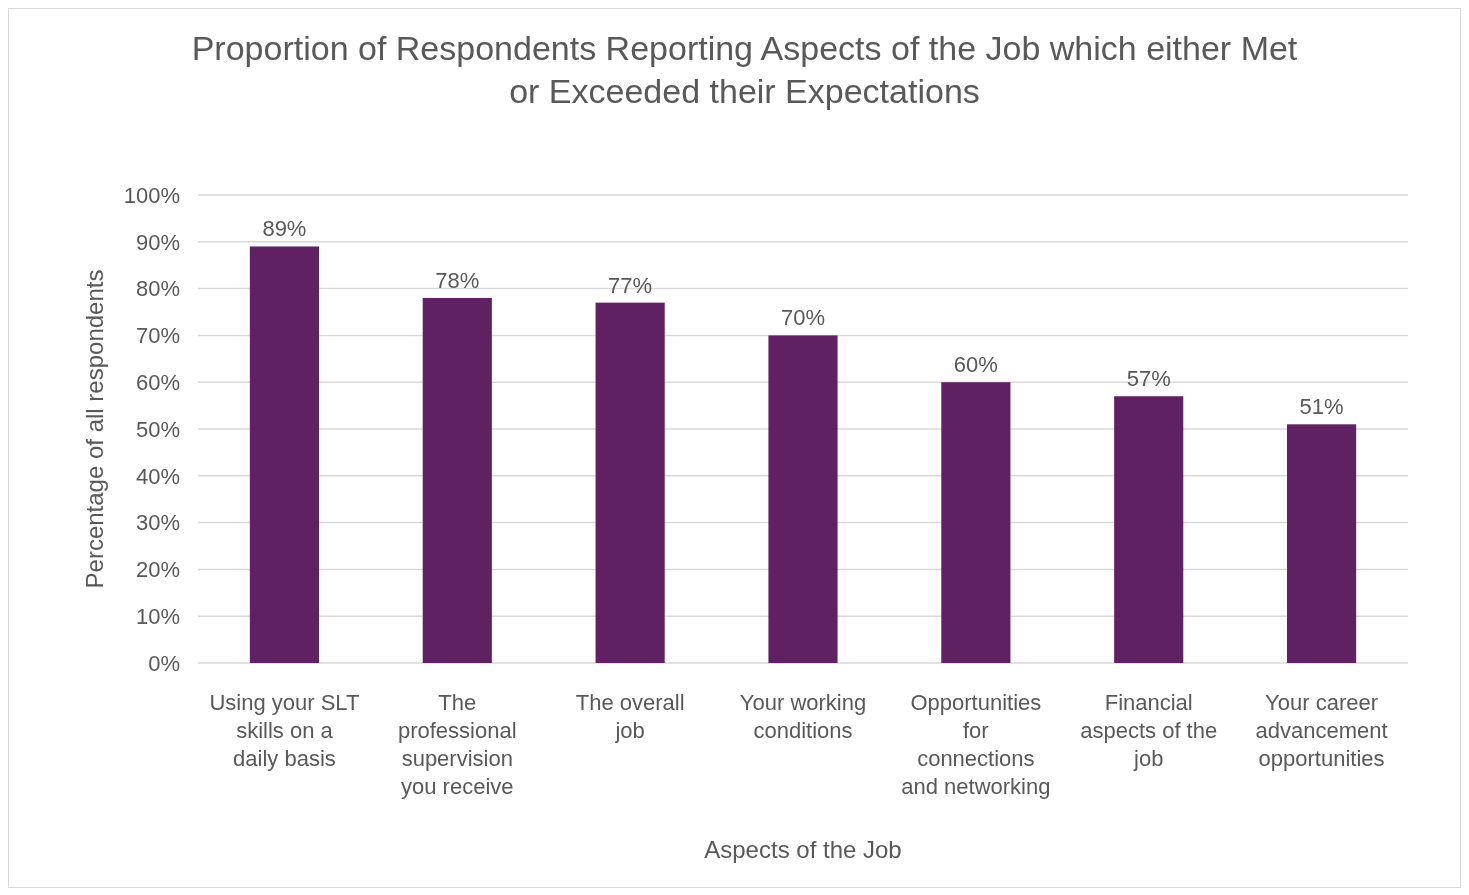  I want to click on data-label: 78%, so click(457, 280).